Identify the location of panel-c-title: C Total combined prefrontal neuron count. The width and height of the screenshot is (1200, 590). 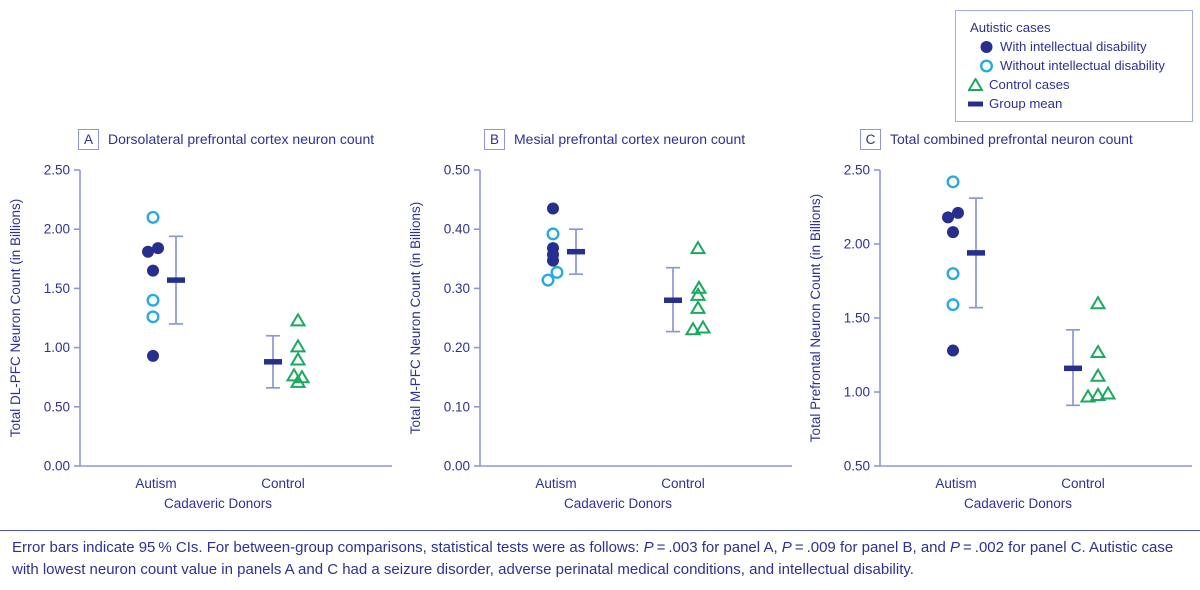
(1030, 139).